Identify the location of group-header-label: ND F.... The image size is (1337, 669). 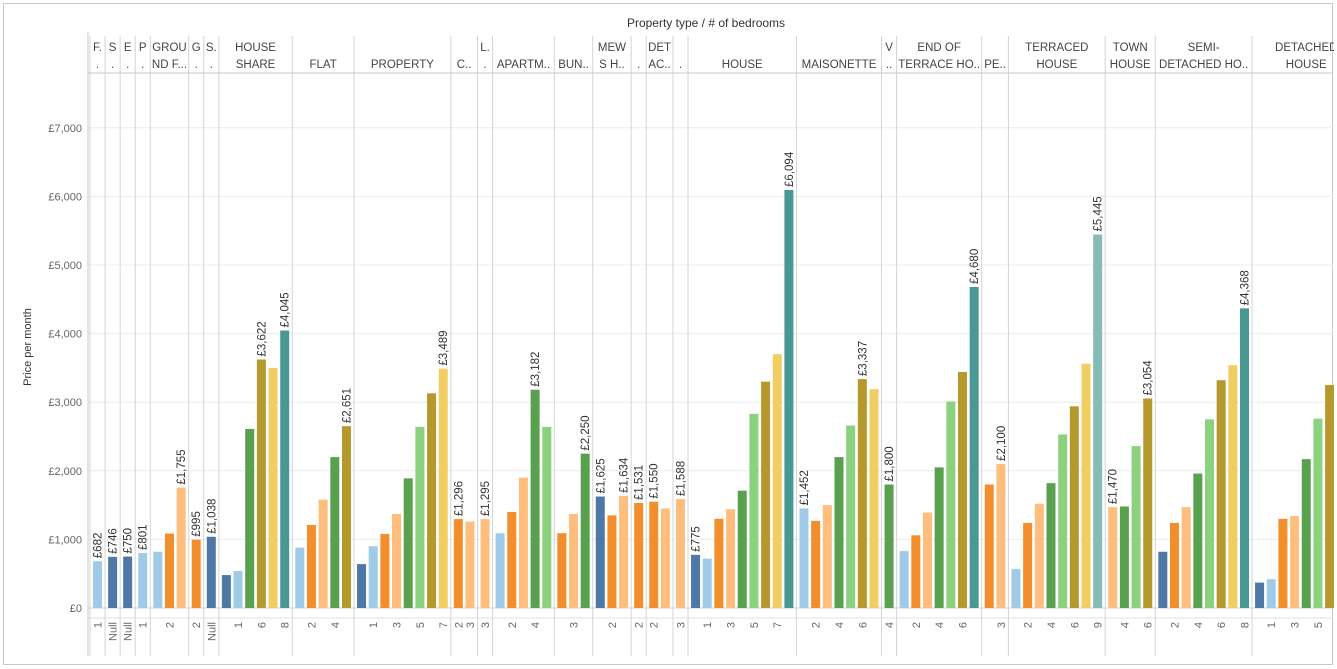
(169, 65).